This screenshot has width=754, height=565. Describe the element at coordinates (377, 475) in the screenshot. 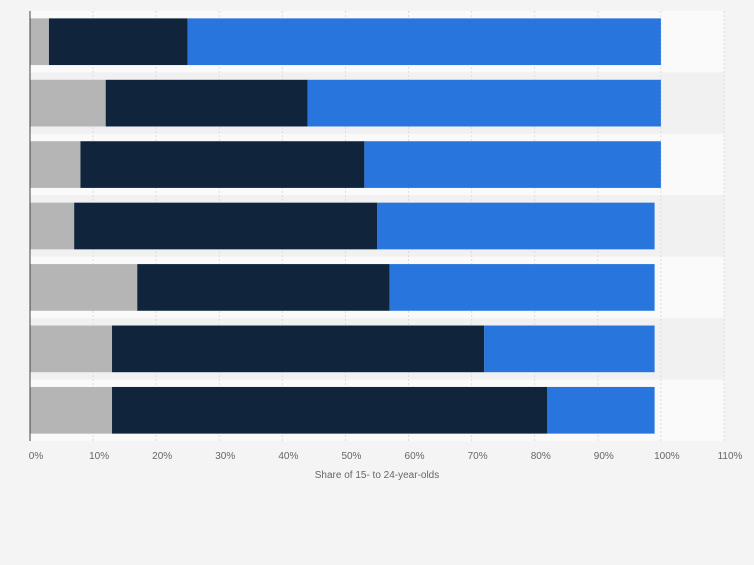

I see `x-axis-title: Share of 15- to 24-year-olds` at that location.